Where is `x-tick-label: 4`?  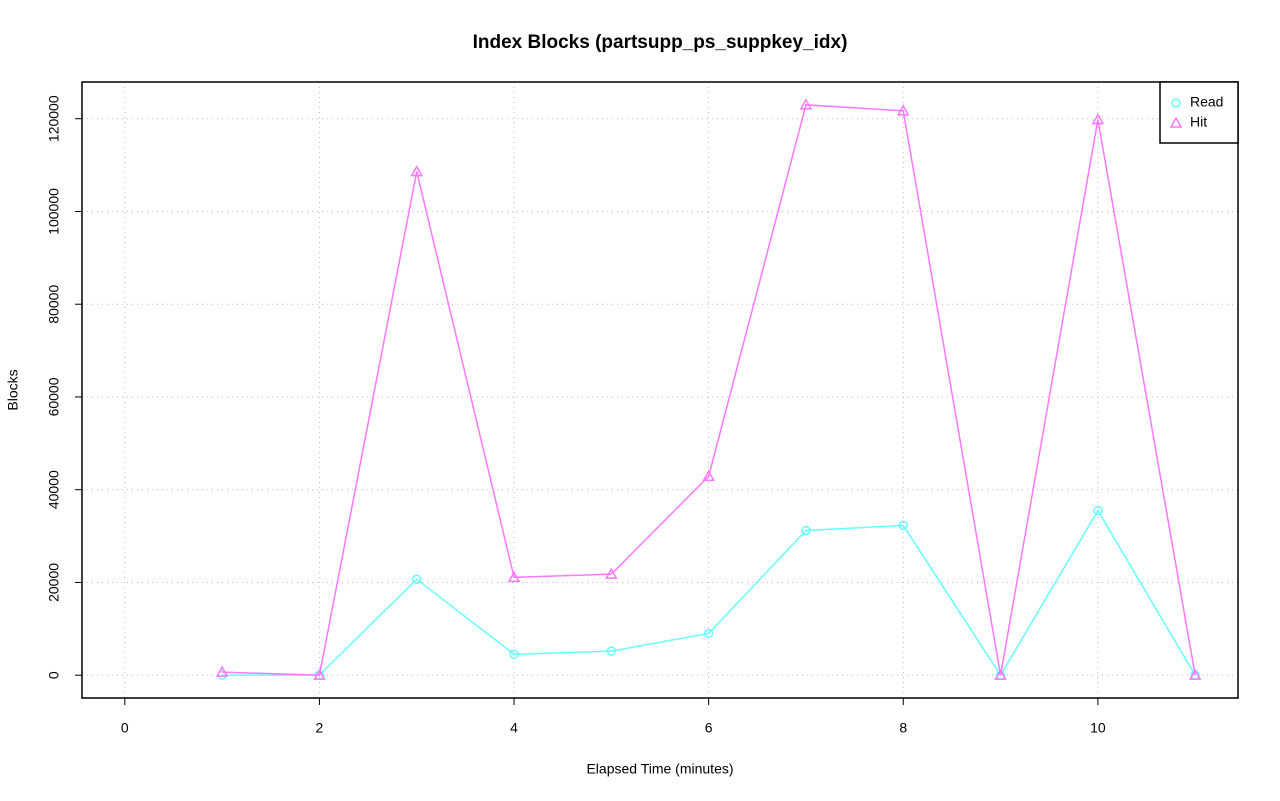 x-tick-label: 4 is located at coordinates (514, 728).